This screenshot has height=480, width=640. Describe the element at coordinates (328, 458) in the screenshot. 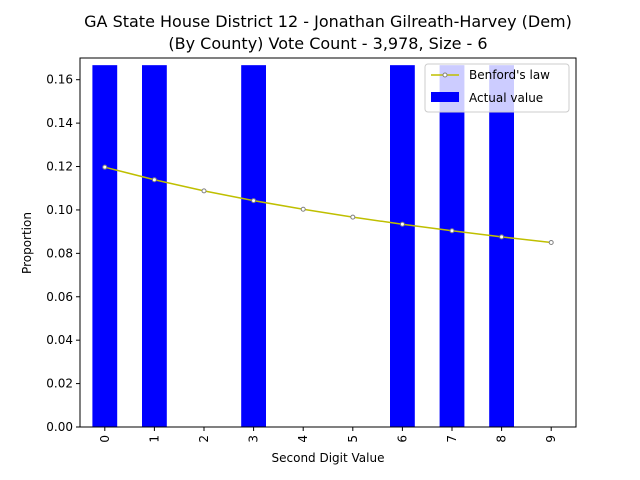

I see `x-axis-label: Second Digit Value` at that location.